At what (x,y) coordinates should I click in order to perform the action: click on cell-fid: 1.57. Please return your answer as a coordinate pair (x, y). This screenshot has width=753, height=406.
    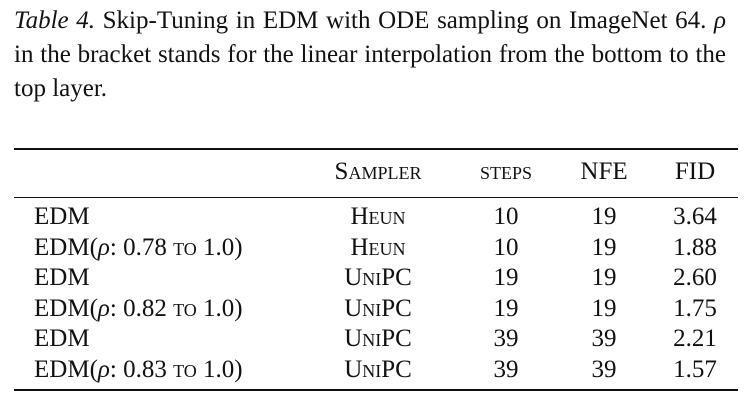
    Looking at the image, I should click on (695, 369).